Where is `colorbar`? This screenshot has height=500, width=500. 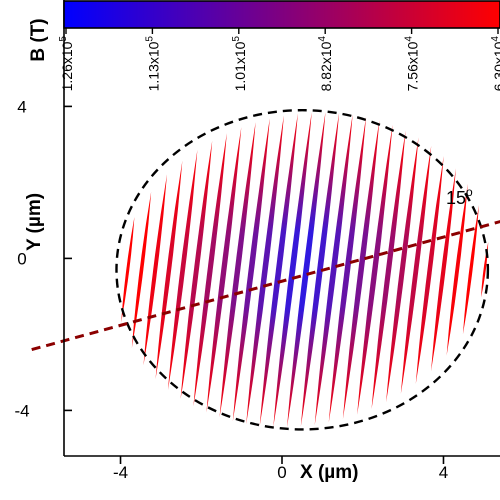 colorbar is located at coordinates (281, 14).